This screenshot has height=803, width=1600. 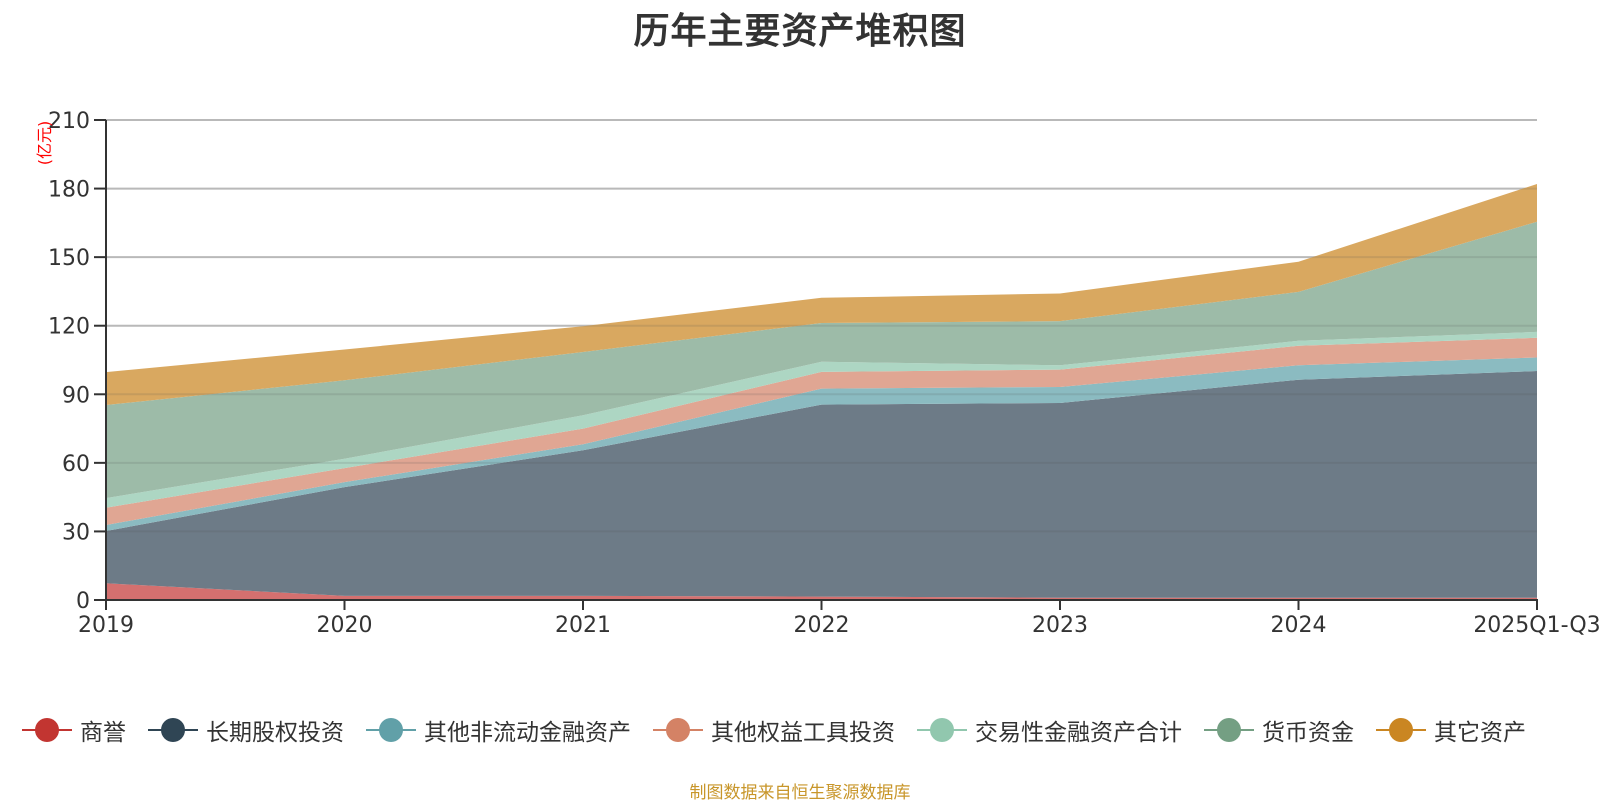 I want to click on legend-item: 货币资金, so click(x=1279, y=730).